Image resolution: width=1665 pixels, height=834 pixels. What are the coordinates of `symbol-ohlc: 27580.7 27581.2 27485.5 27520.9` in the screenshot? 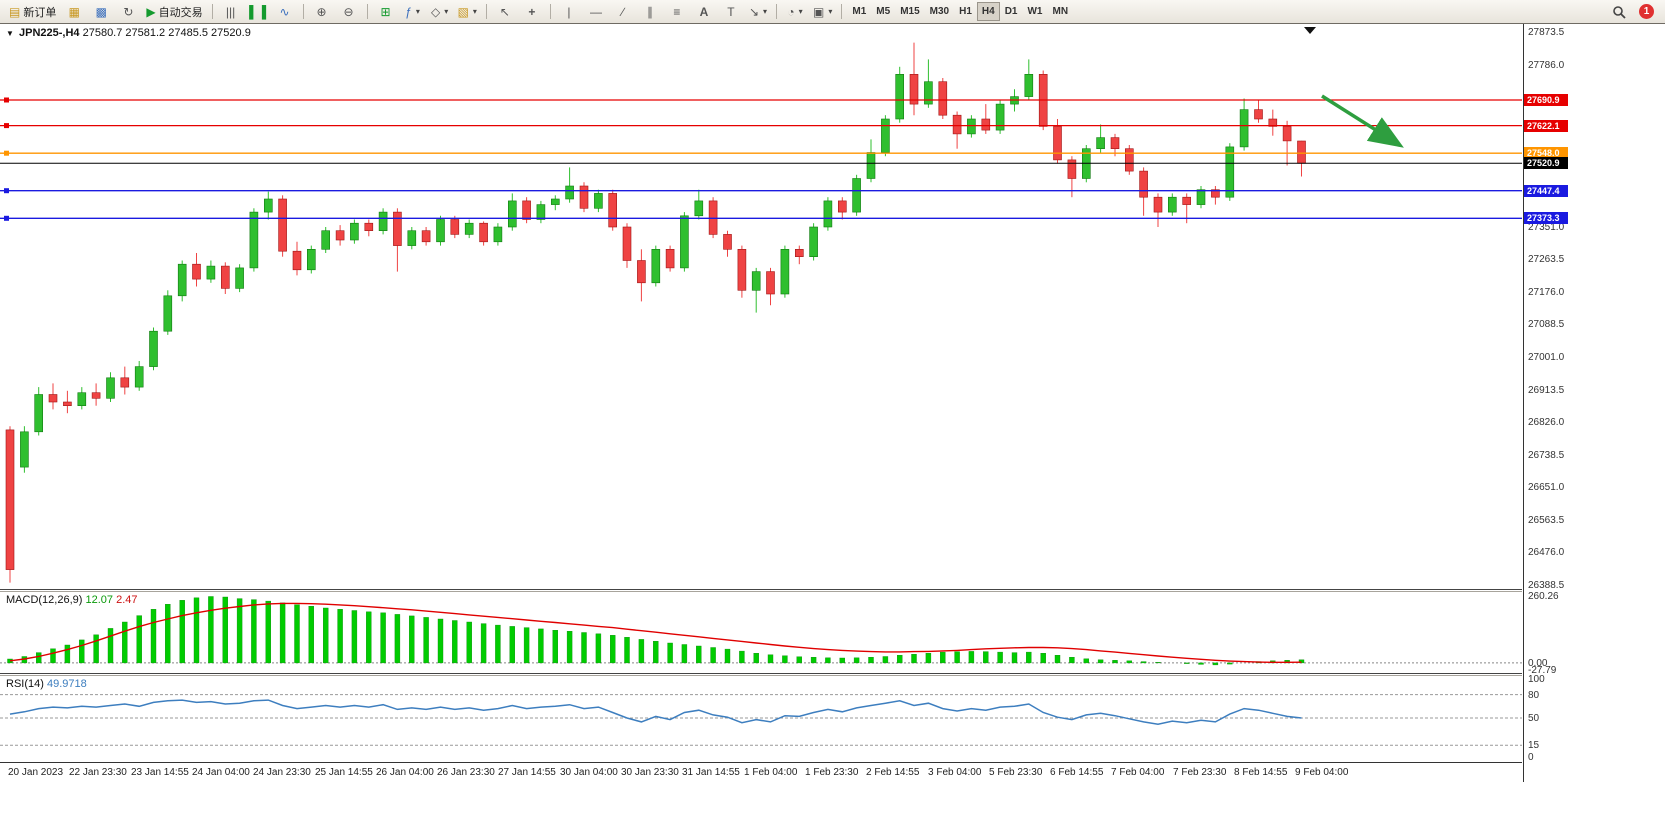 It's located at (166, 33).